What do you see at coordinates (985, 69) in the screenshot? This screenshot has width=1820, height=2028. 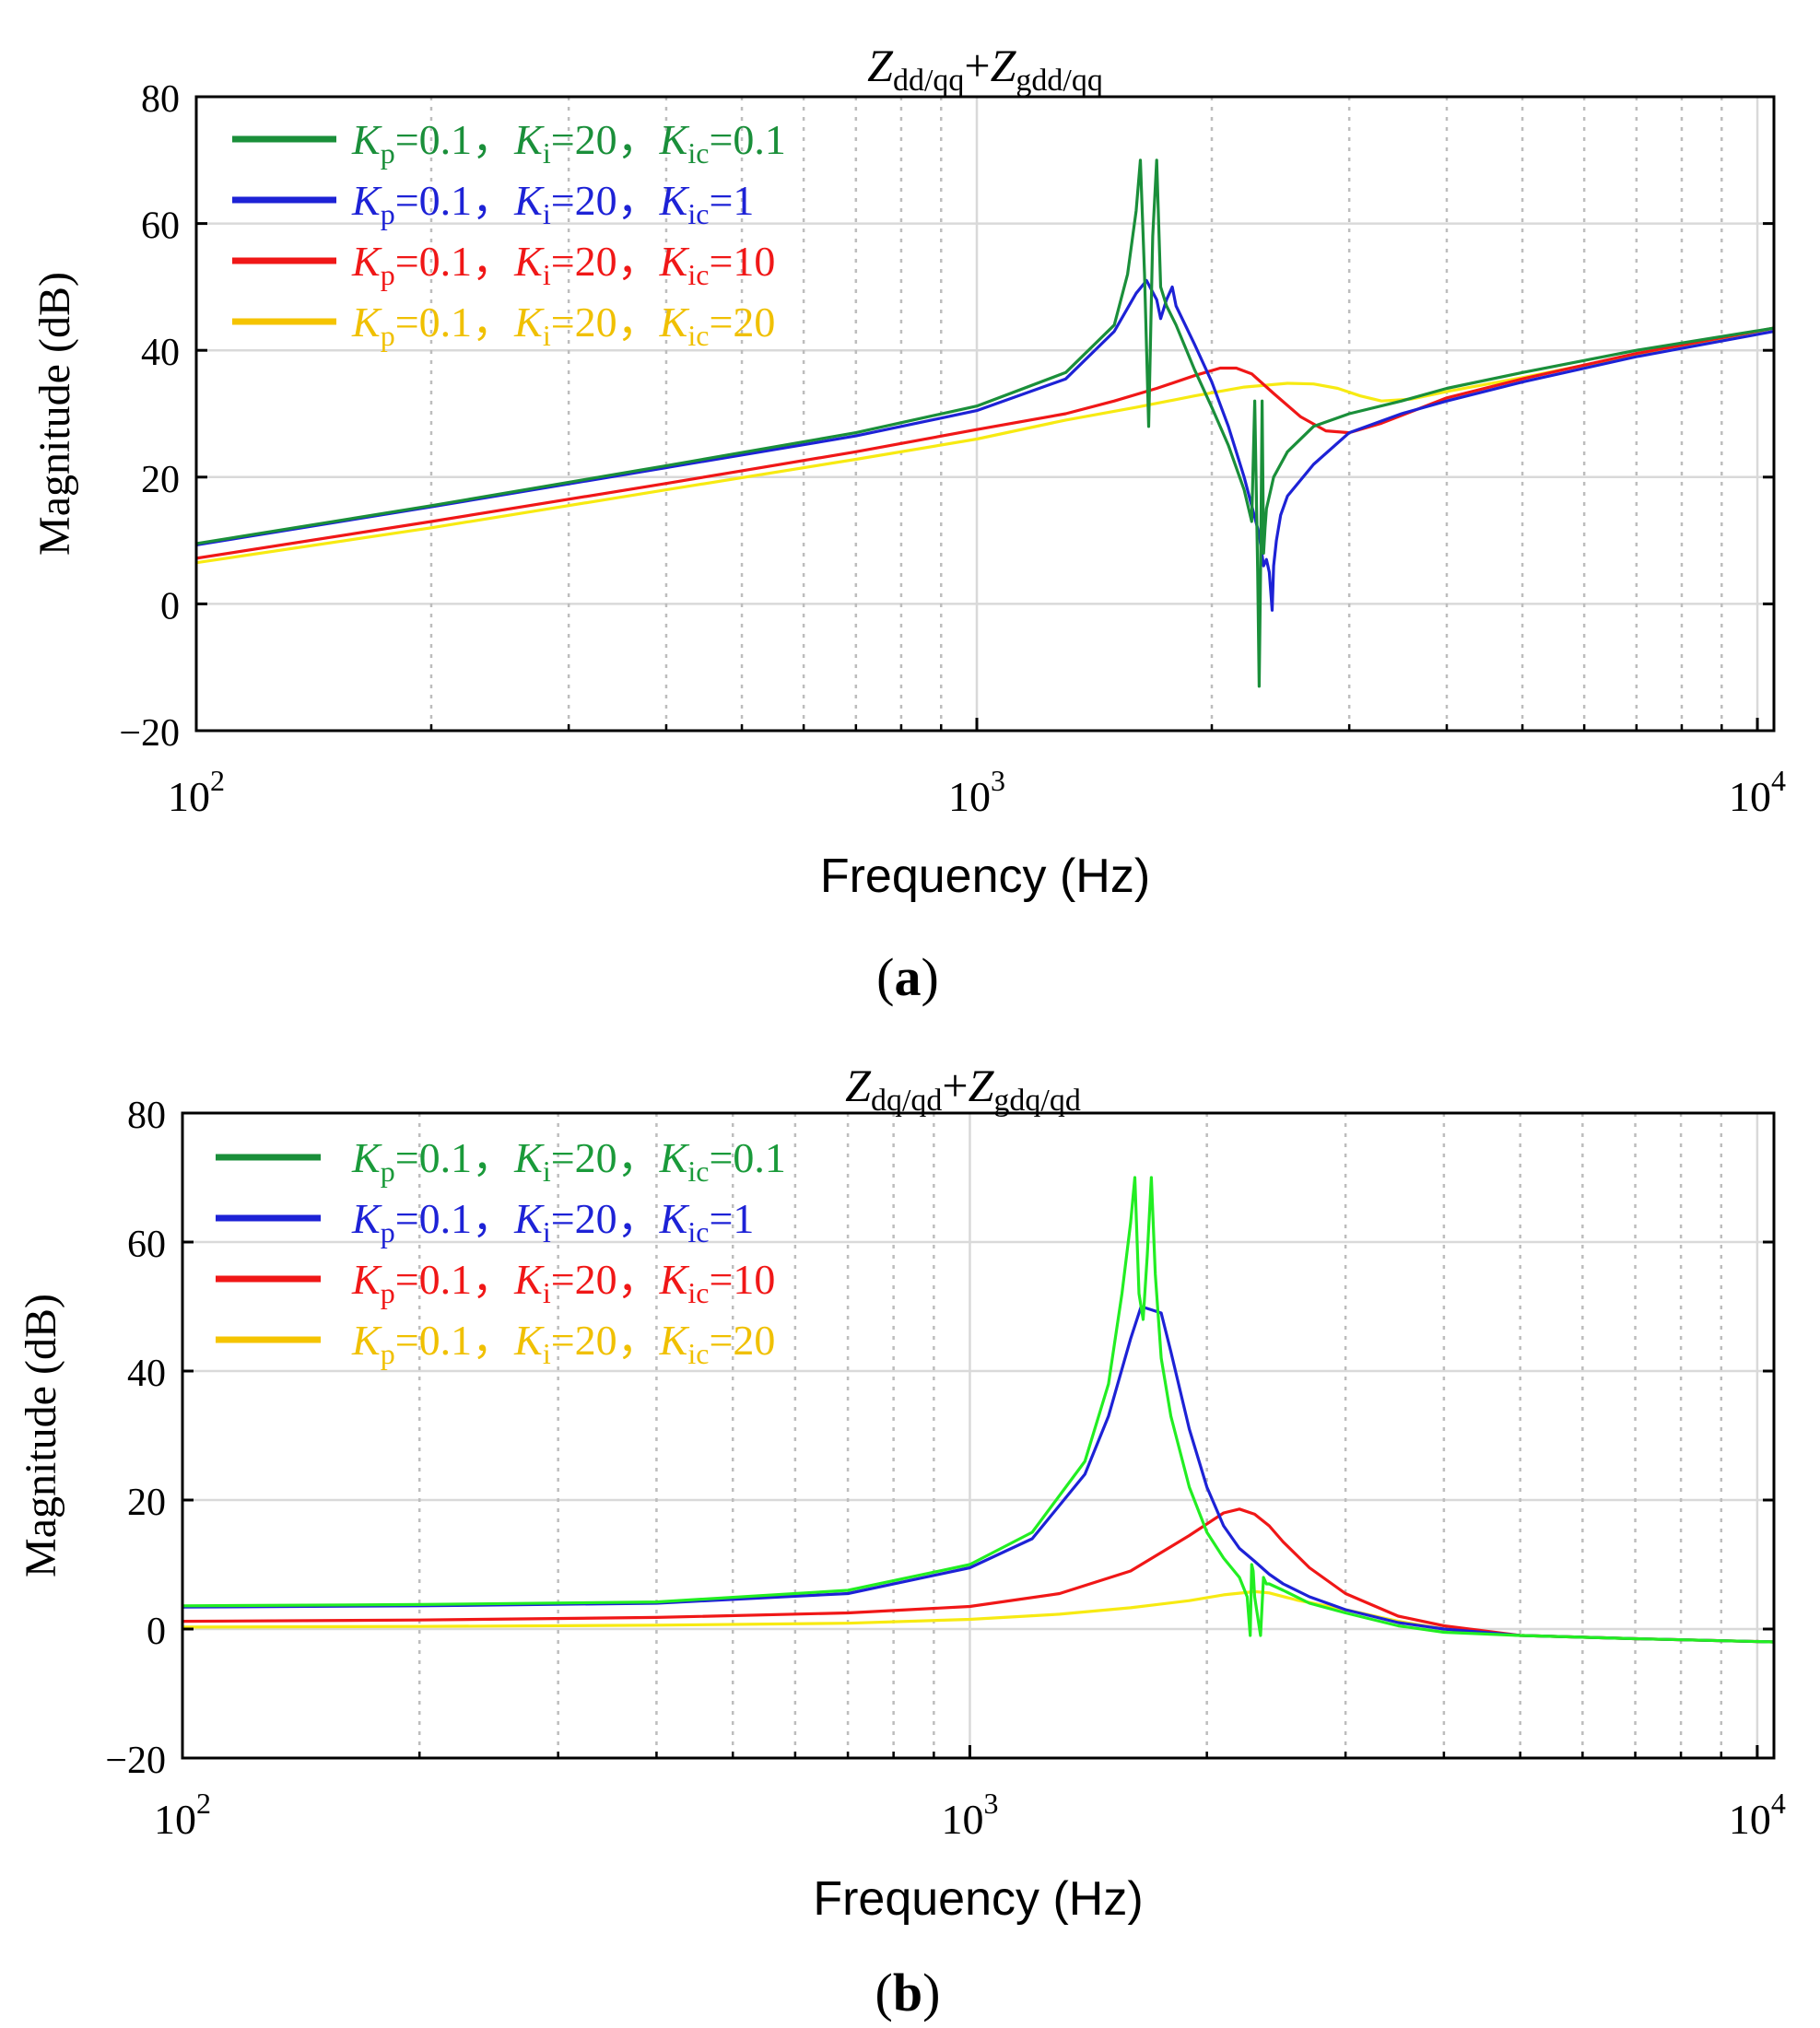 I see `chart-title: Zdd/qq+Zgdd/qq` at bounding box center [985, 69].